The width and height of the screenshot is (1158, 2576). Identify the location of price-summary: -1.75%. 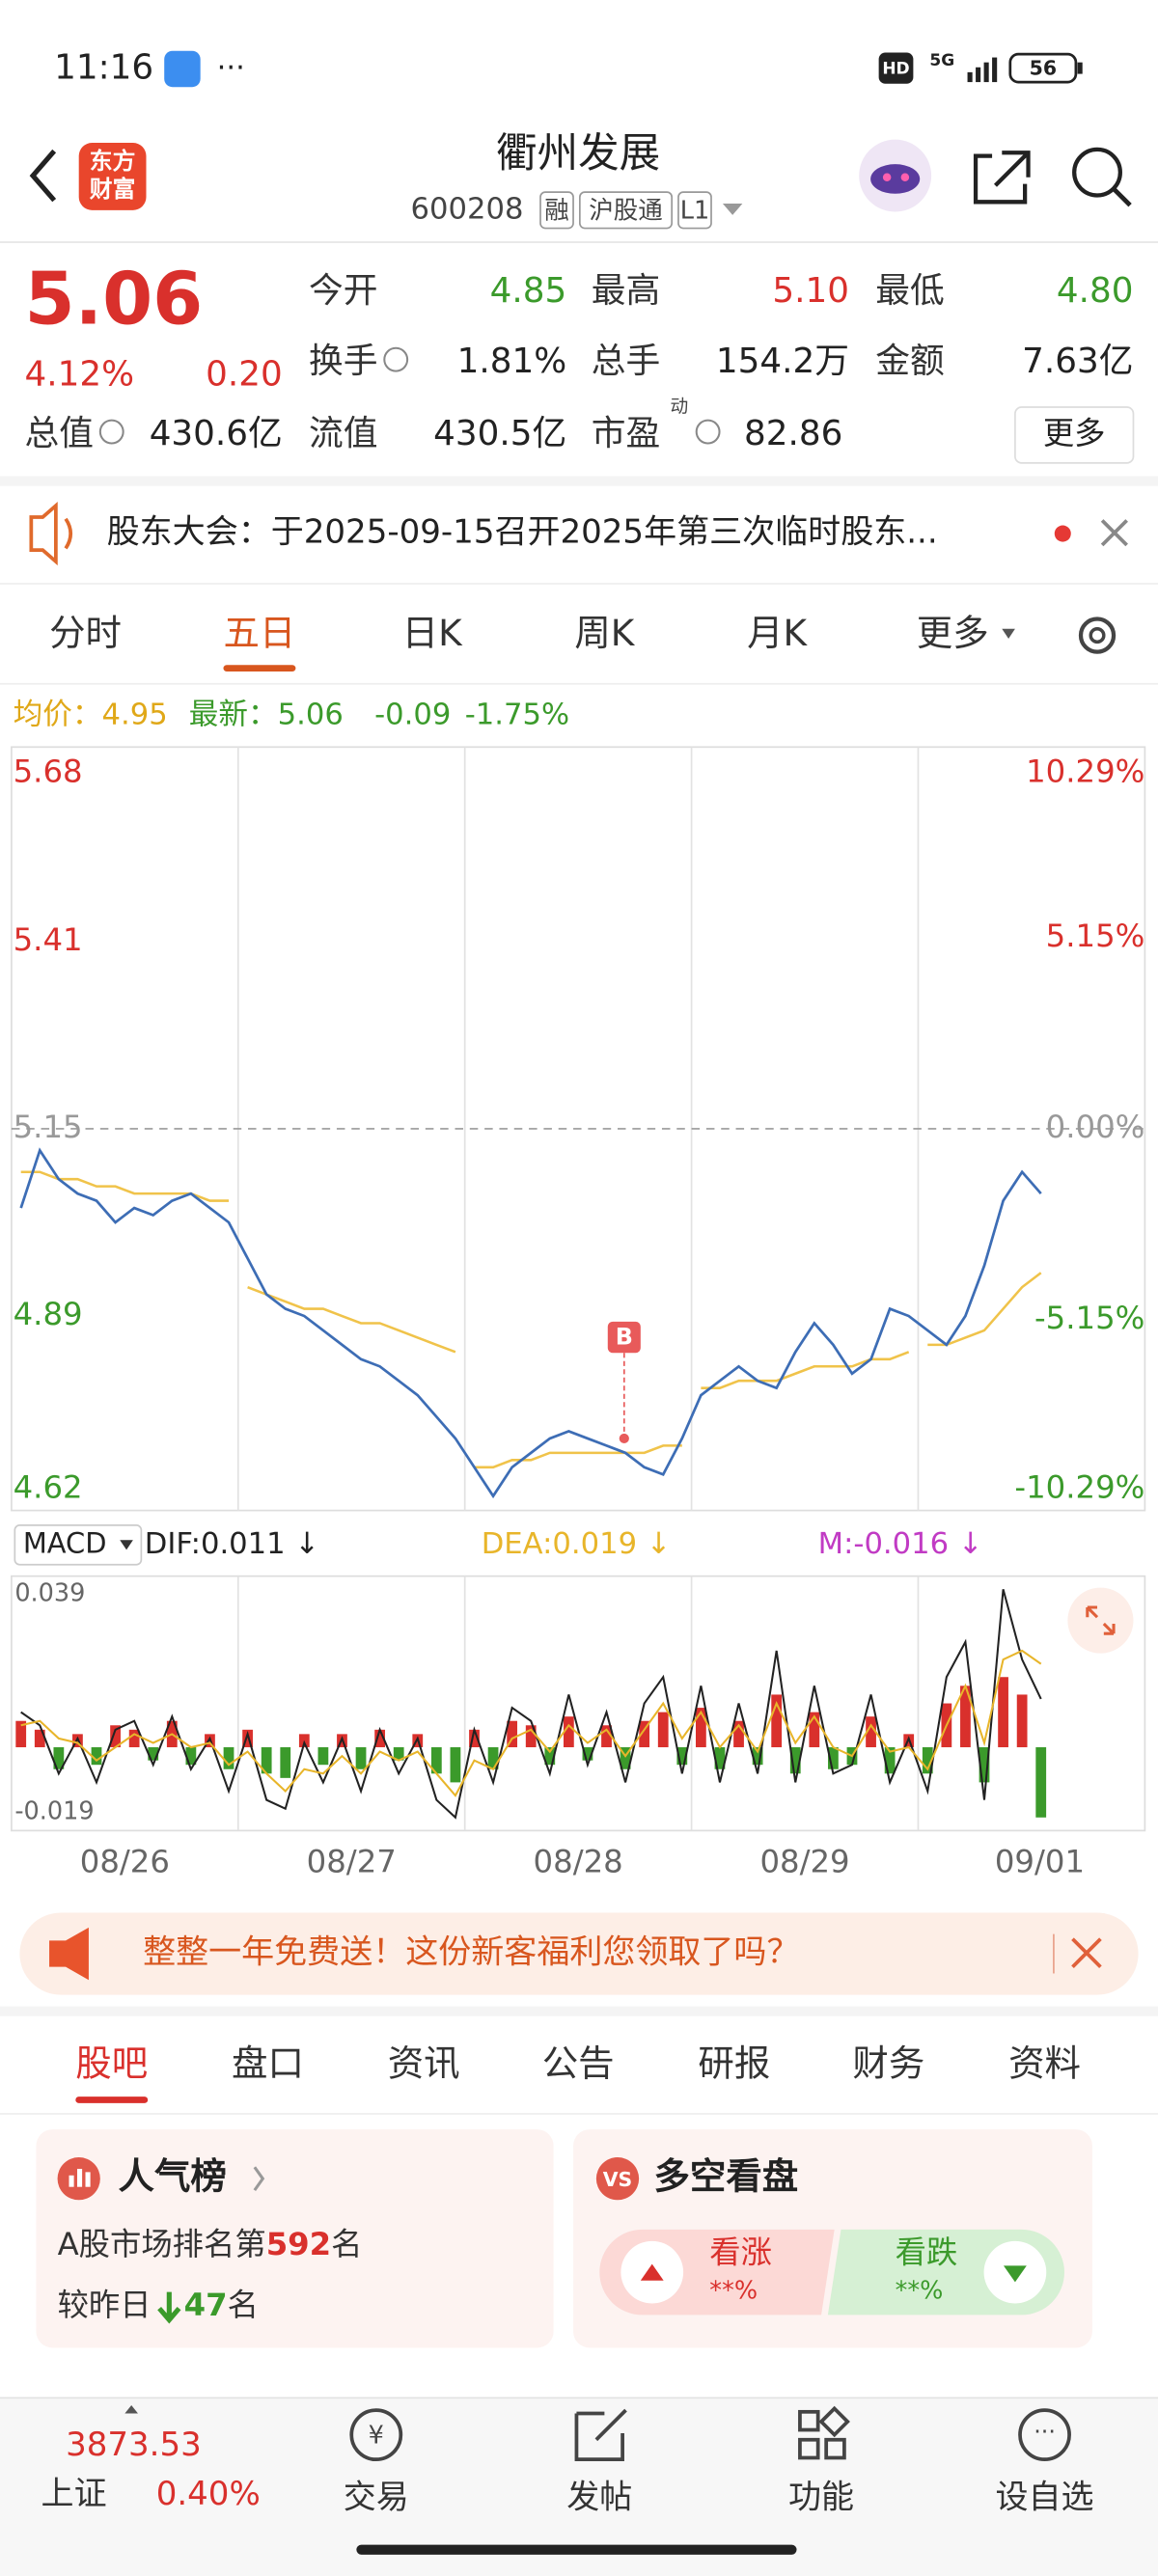
(517, 715).